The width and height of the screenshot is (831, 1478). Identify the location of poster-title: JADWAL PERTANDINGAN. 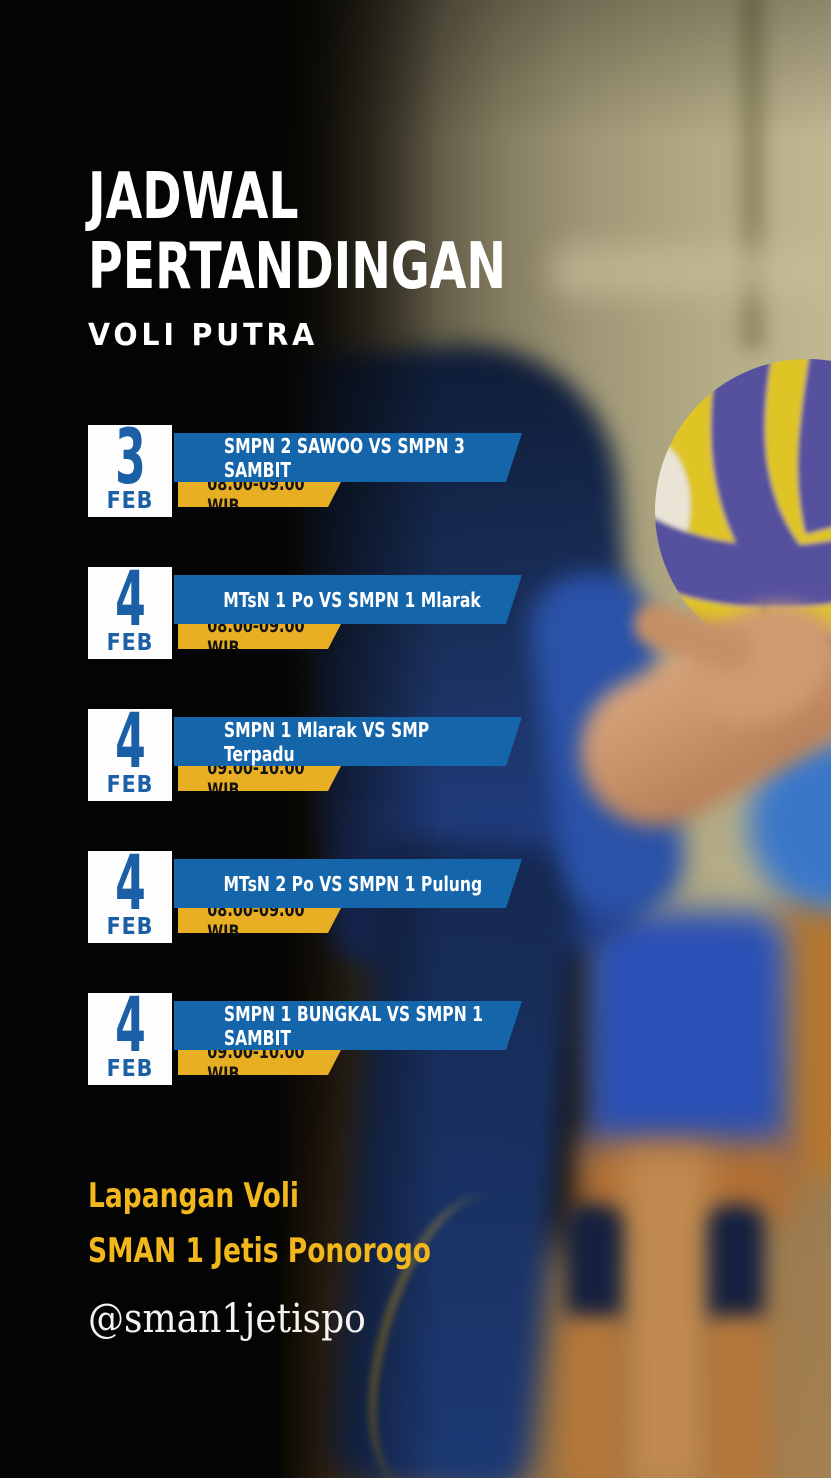
(370, 232).